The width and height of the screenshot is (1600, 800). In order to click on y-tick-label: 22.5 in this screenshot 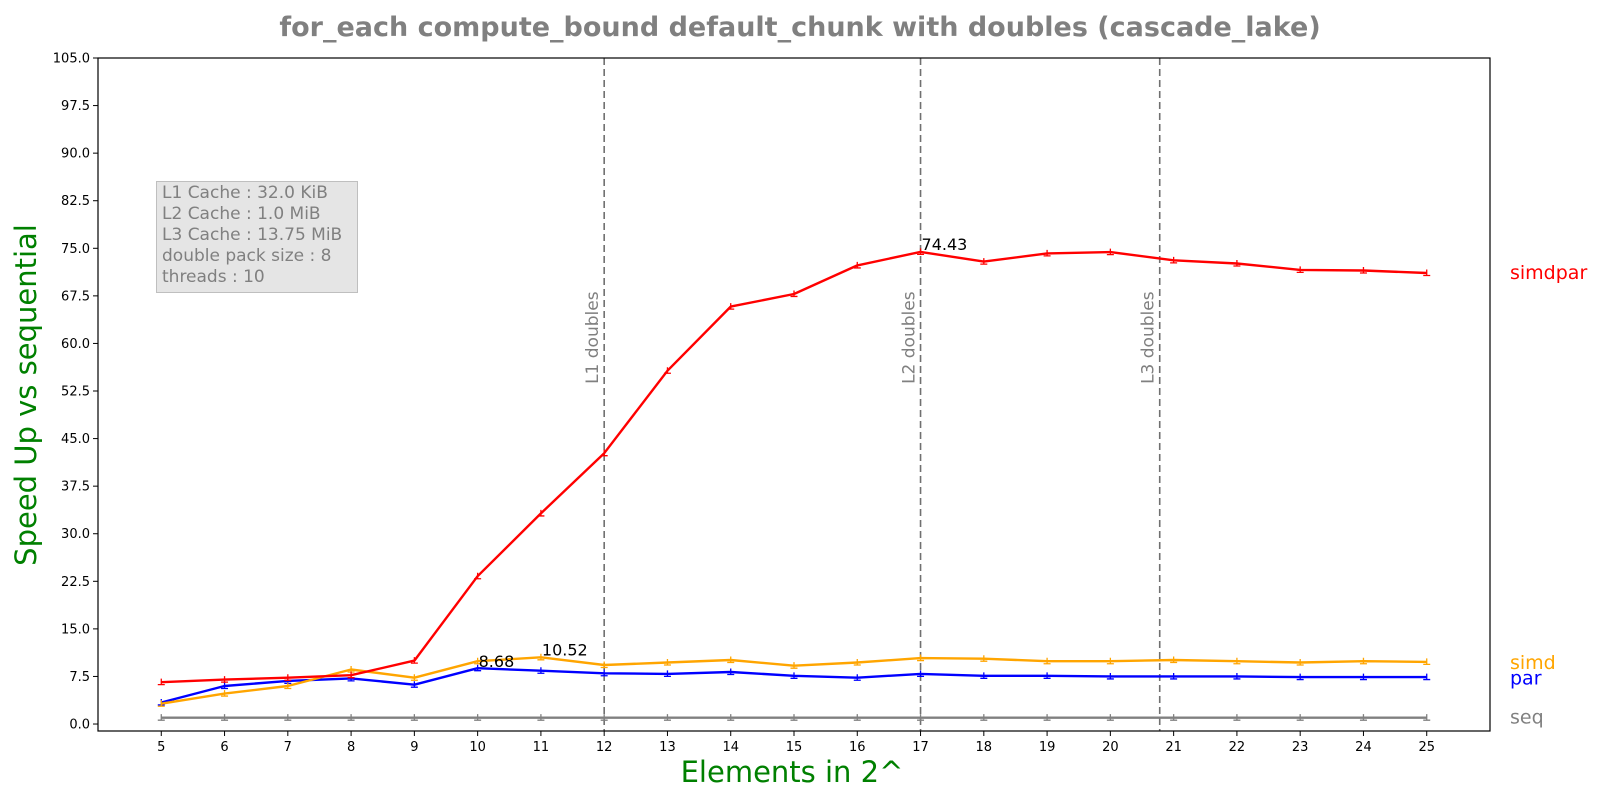, I will do `click(75, 582)`.